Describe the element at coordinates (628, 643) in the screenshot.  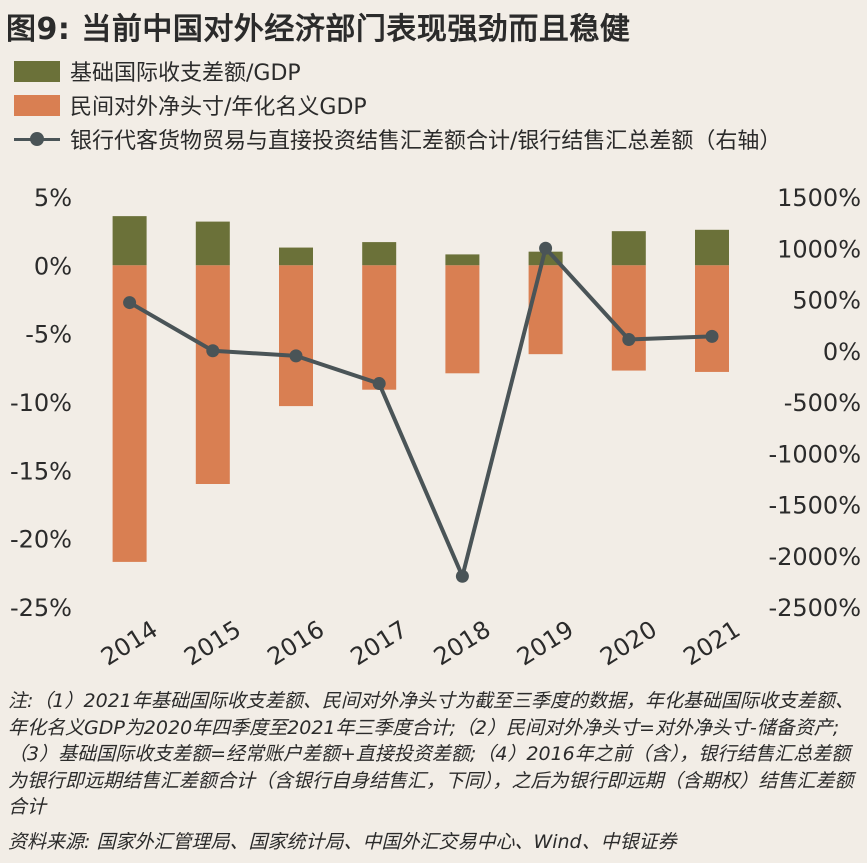
I see `x-tick-label: 2020` at that location.